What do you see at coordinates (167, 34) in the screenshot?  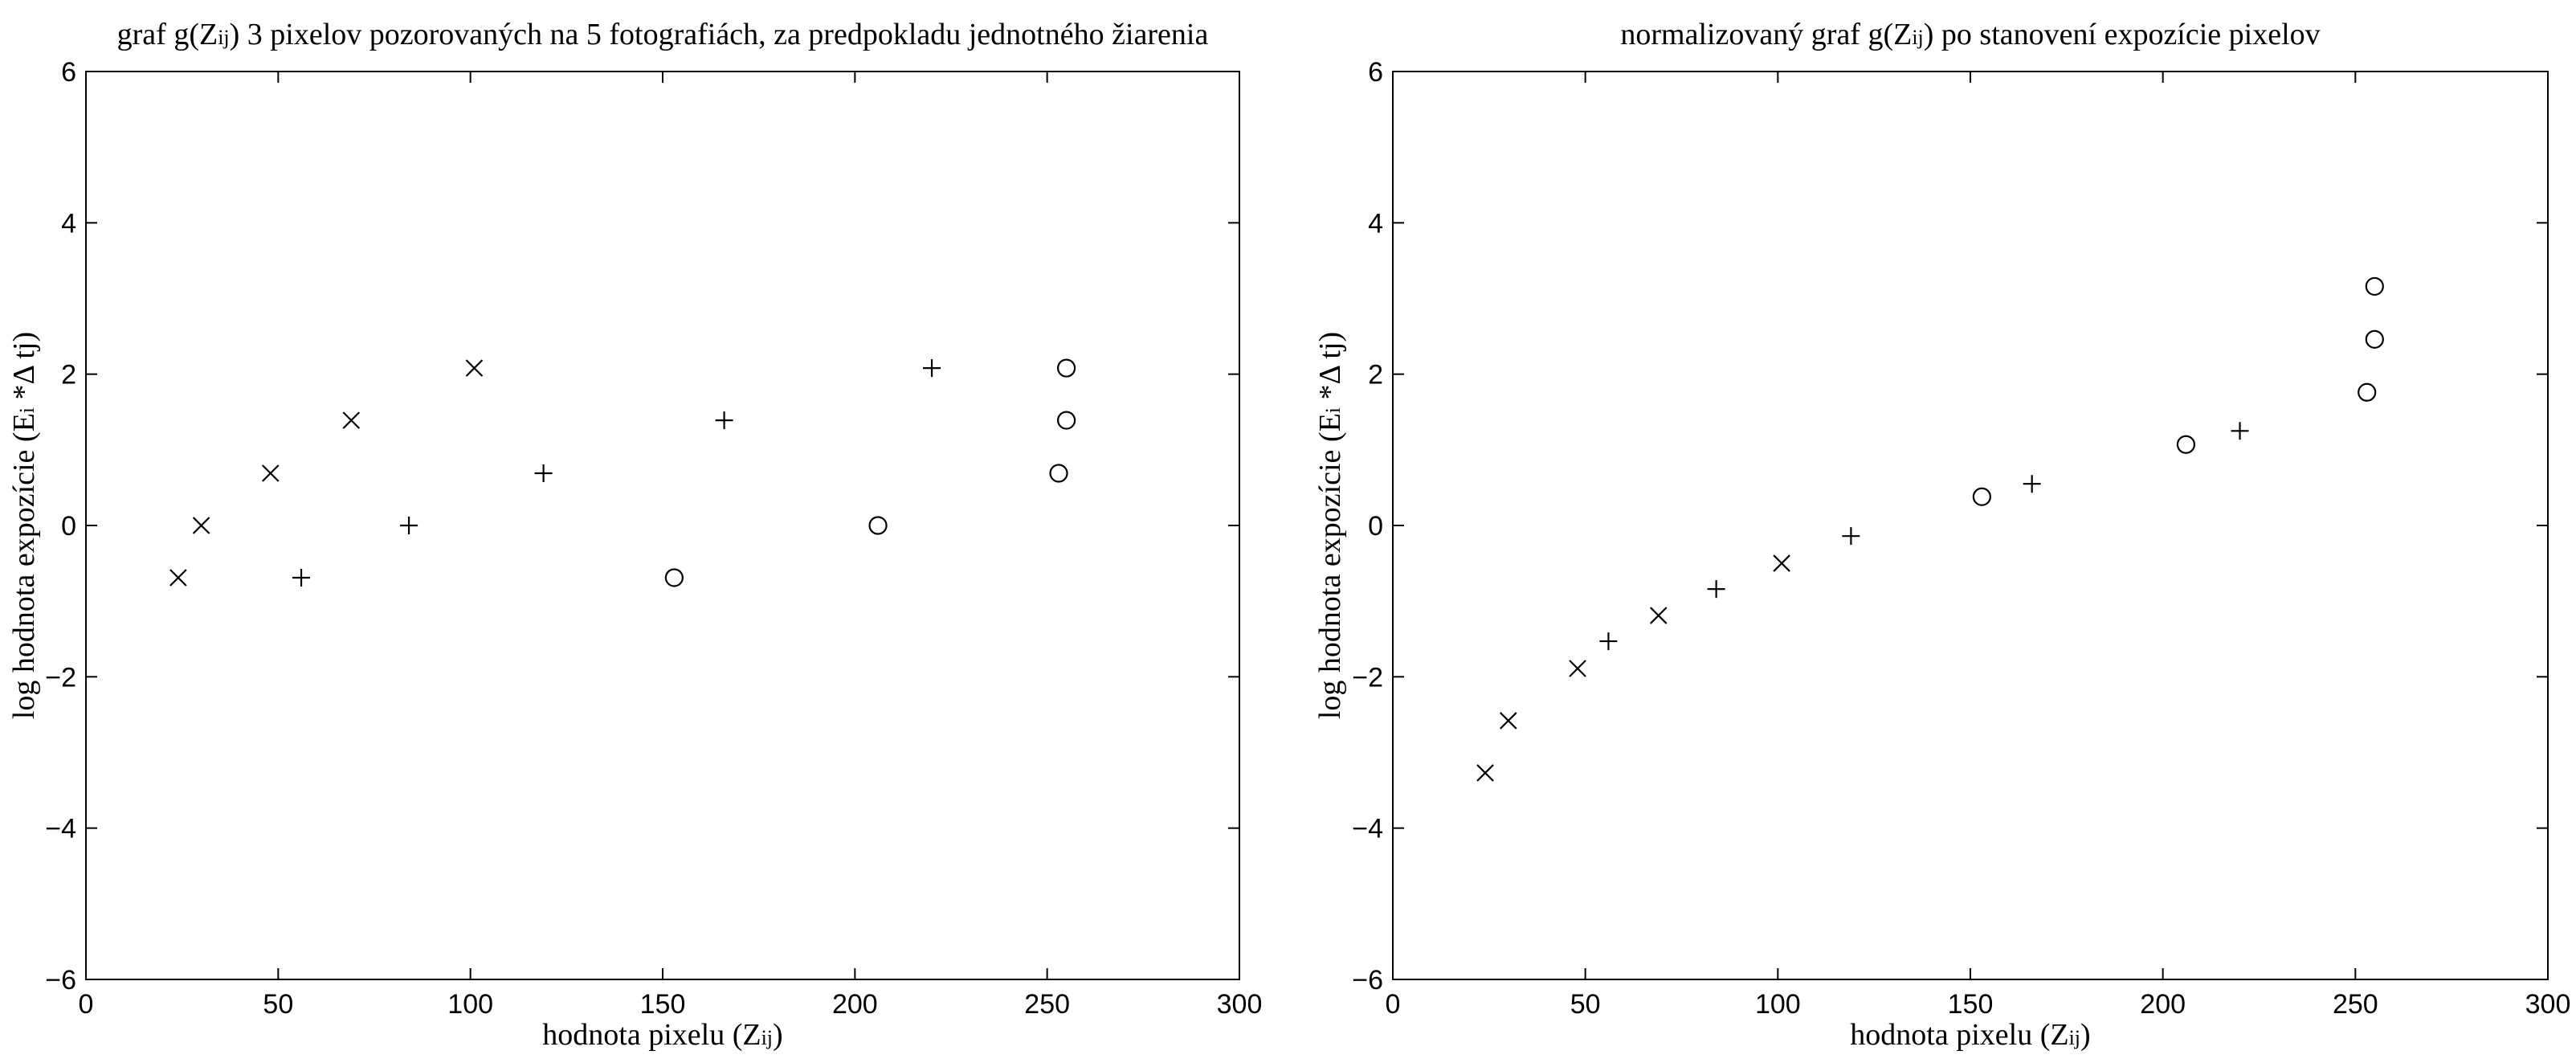 I see `chart-title-part: graf g(Z` at bounding box center [167, 34].